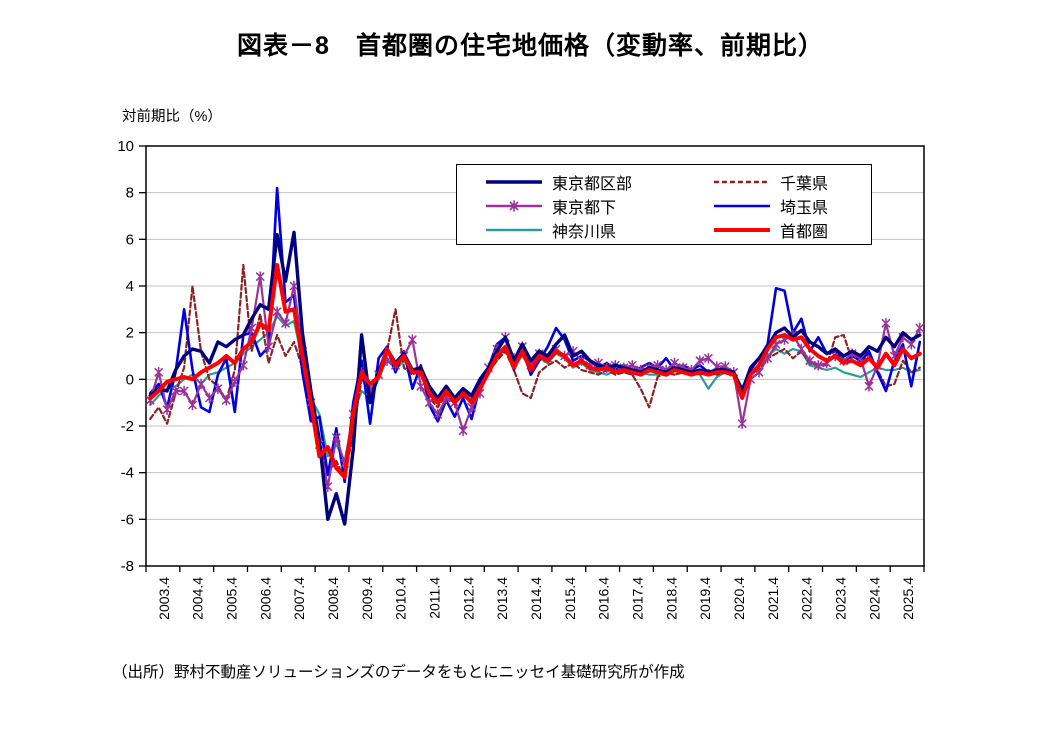 The height and width of the screenshot is (732, 1061). I want to click on x-tick-label: 2004.4, so click(198, 598).